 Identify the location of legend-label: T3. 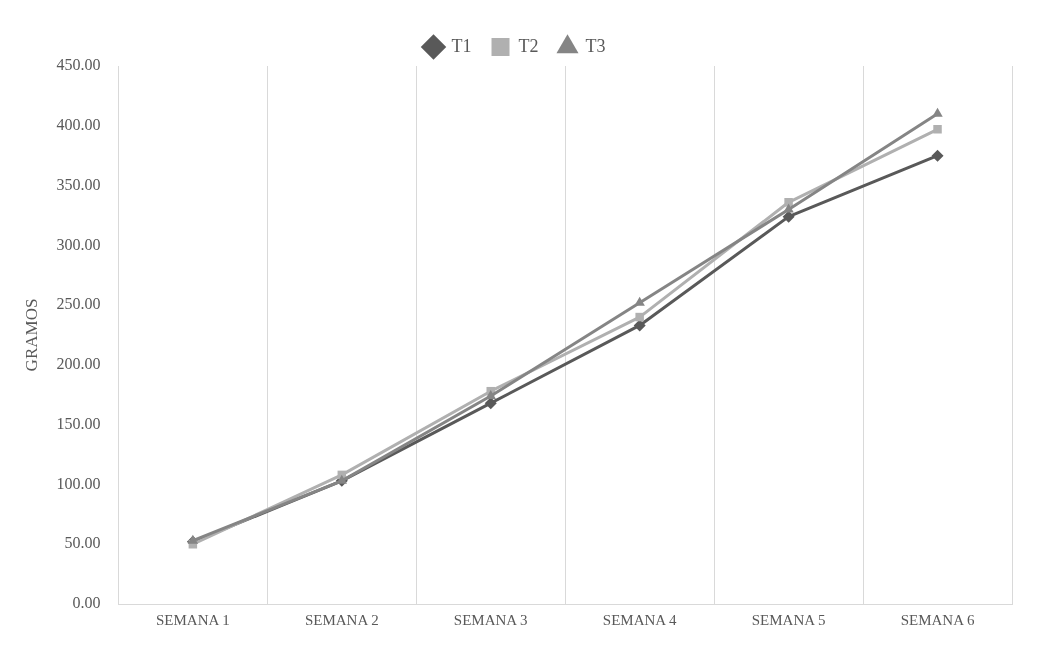
(595, 45).